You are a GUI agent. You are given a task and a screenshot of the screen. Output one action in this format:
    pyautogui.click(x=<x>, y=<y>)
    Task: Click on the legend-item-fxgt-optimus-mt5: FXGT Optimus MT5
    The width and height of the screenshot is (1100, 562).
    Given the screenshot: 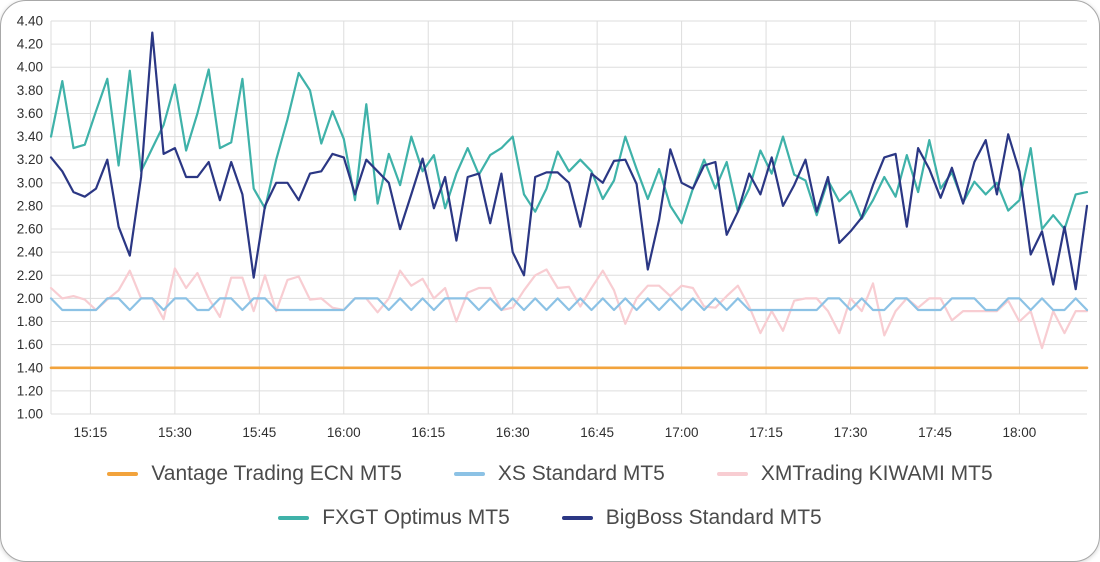 What is the action you would take?
    pyautogui.click(x=394, y=518)
    